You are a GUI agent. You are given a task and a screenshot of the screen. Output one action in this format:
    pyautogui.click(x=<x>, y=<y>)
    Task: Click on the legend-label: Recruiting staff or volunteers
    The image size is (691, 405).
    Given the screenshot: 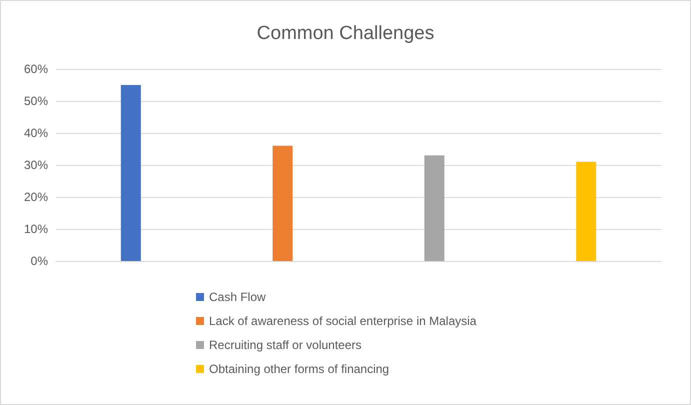 What is the action you would take?
    pyautogui.click(x=285, y=345)
    